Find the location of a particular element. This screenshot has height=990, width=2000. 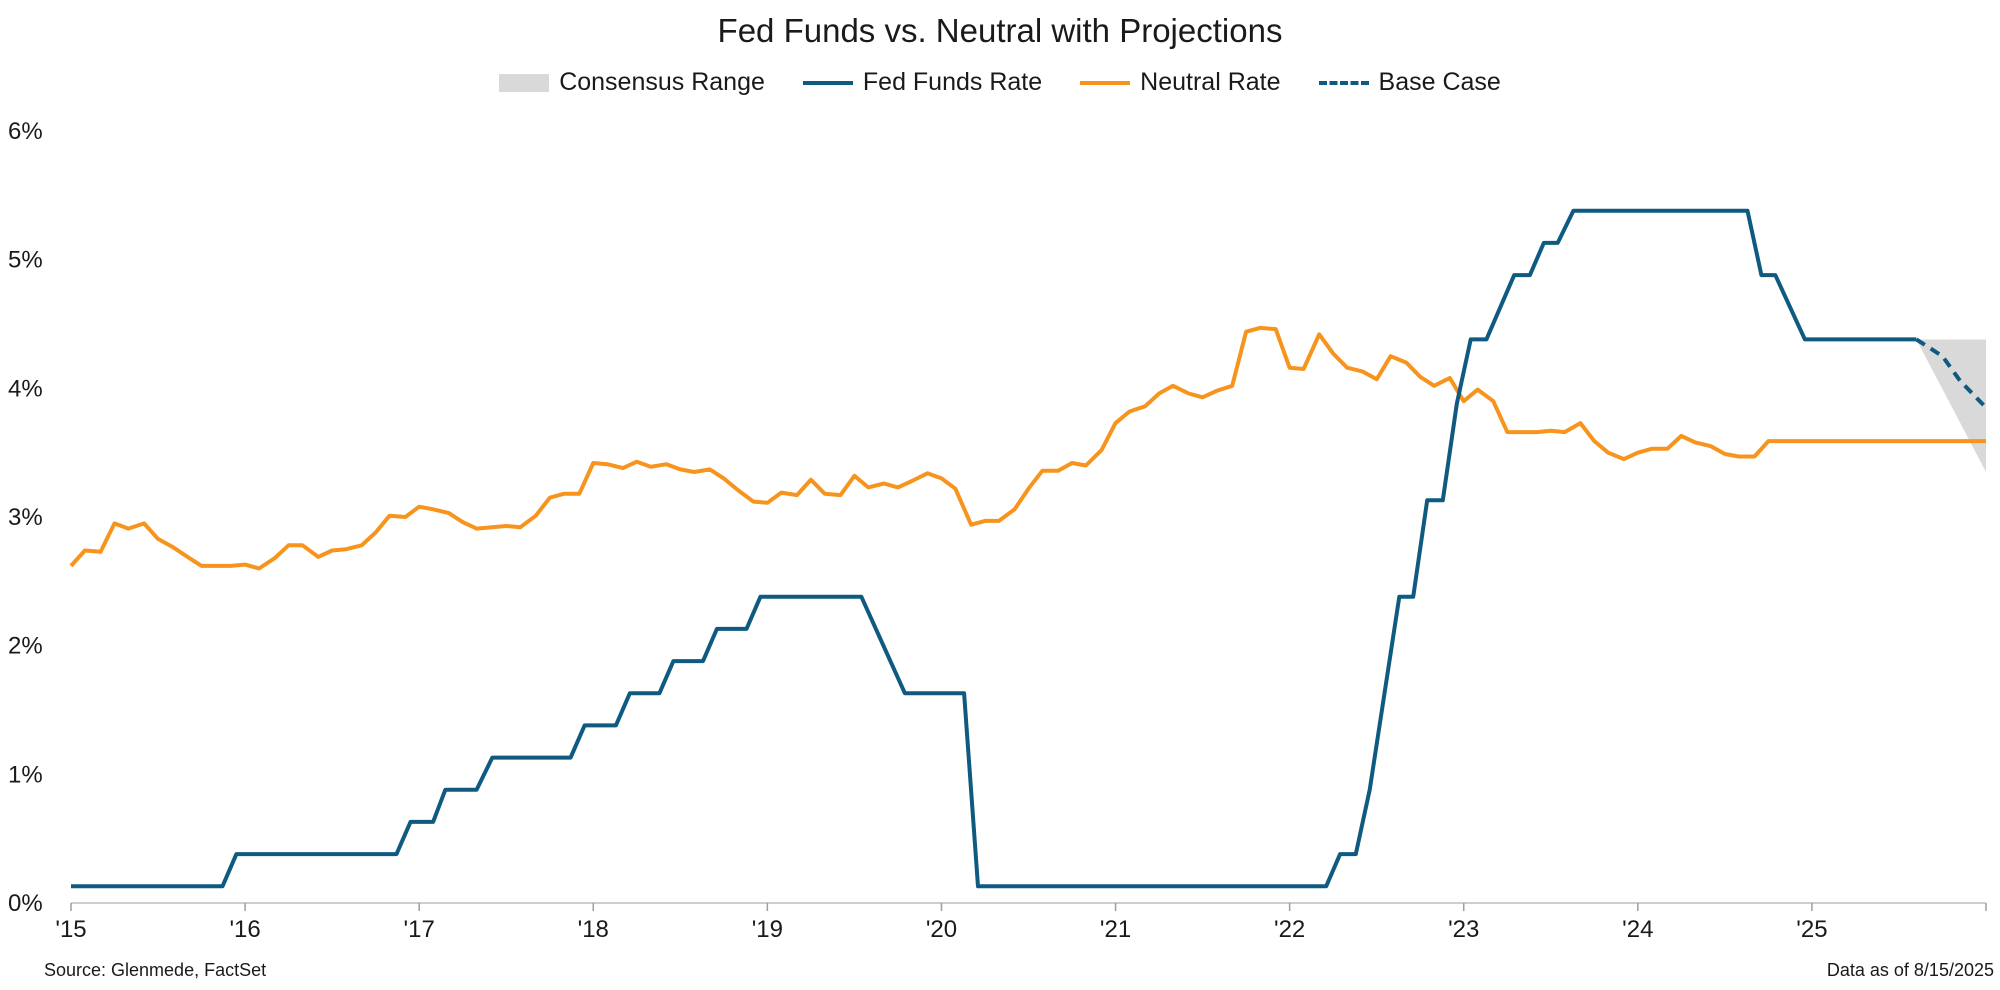

x-tick-label: '22 is located at coordinates (1289, 929).